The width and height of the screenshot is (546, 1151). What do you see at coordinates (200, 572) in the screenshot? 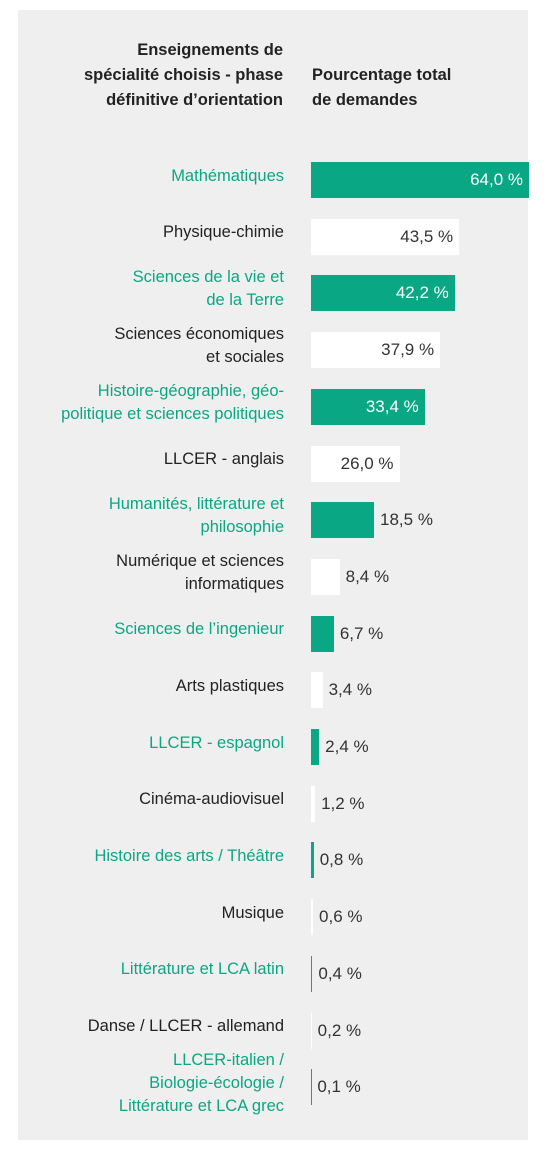
I see `category-label: Numérique et sciences informatiques` at bounding box center [200, 572].